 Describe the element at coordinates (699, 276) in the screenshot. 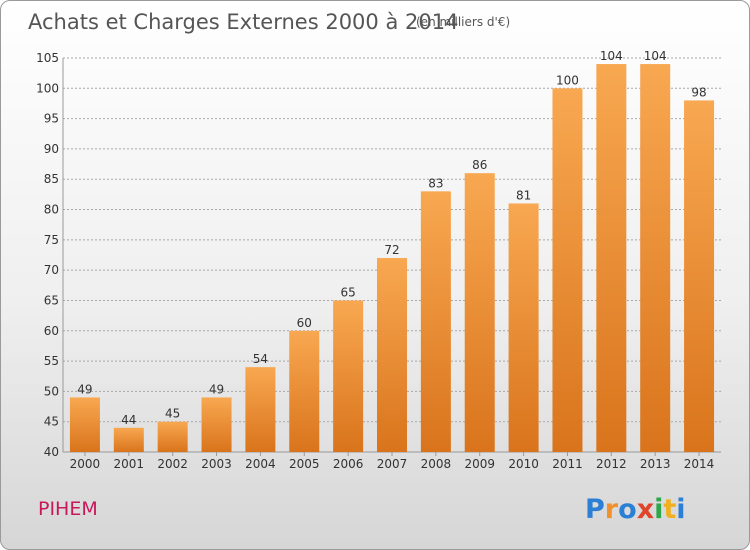

I see `bar-2014` at that location.